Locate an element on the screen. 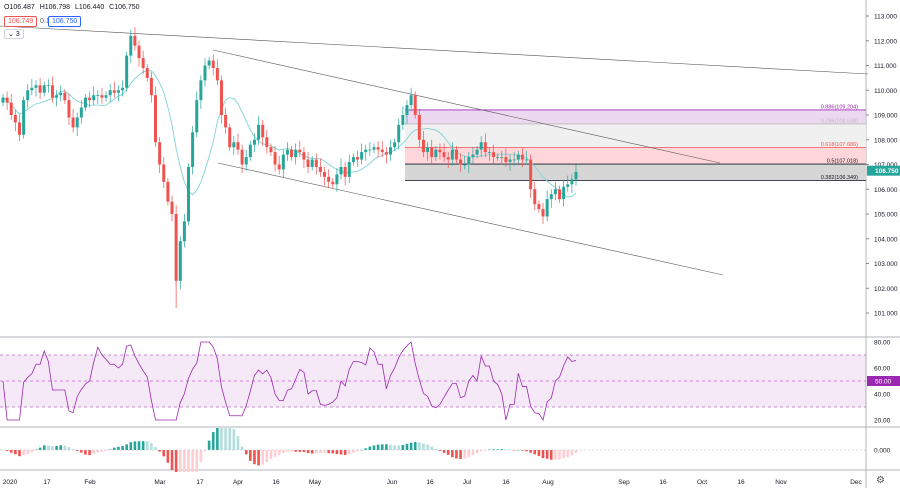 The width and height of the screenshot is (900, 488). channel-lower is located at coordinates (470, 219).